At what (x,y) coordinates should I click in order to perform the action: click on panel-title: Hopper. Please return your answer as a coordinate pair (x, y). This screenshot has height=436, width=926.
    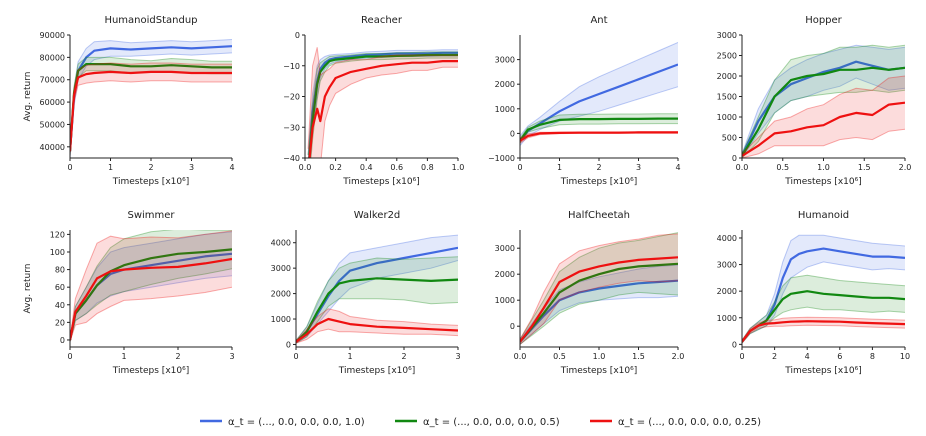
    Looking at the image, I should click on (823, 20).